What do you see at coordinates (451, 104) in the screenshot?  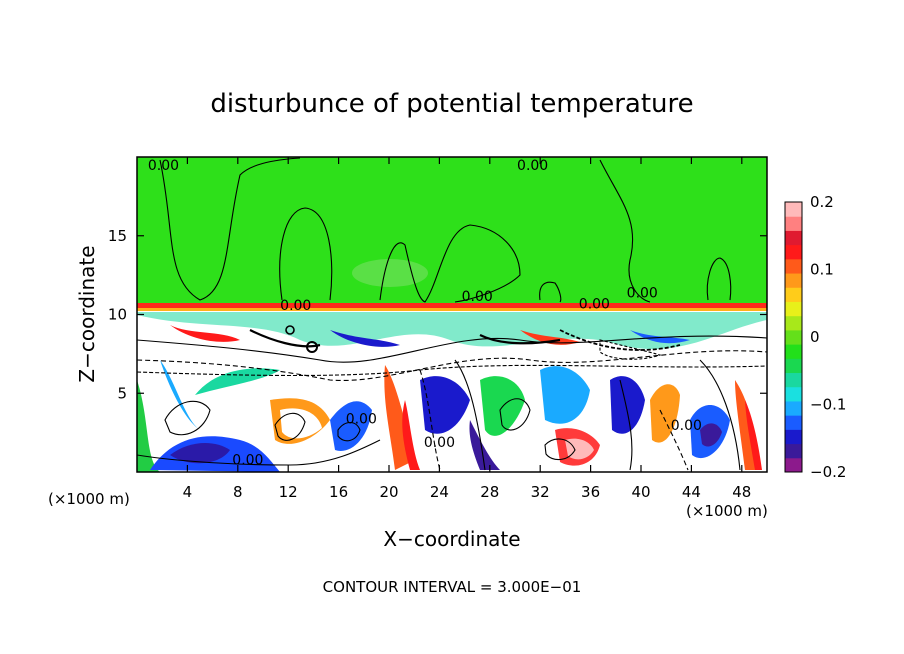 I see `chart-title: disturbunce of potential temperature` at bounding box center [451, 104].